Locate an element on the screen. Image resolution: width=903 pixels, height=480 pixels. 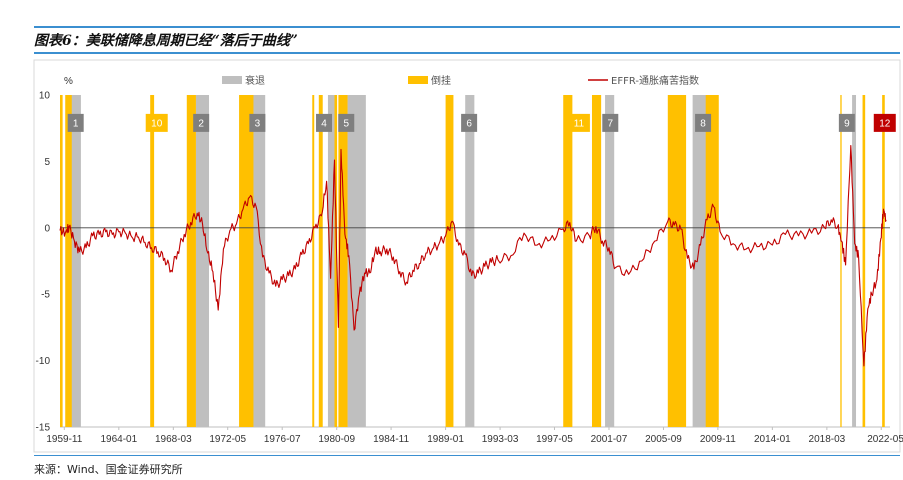
badge-label: 8 is located at coordinates (703, 123).